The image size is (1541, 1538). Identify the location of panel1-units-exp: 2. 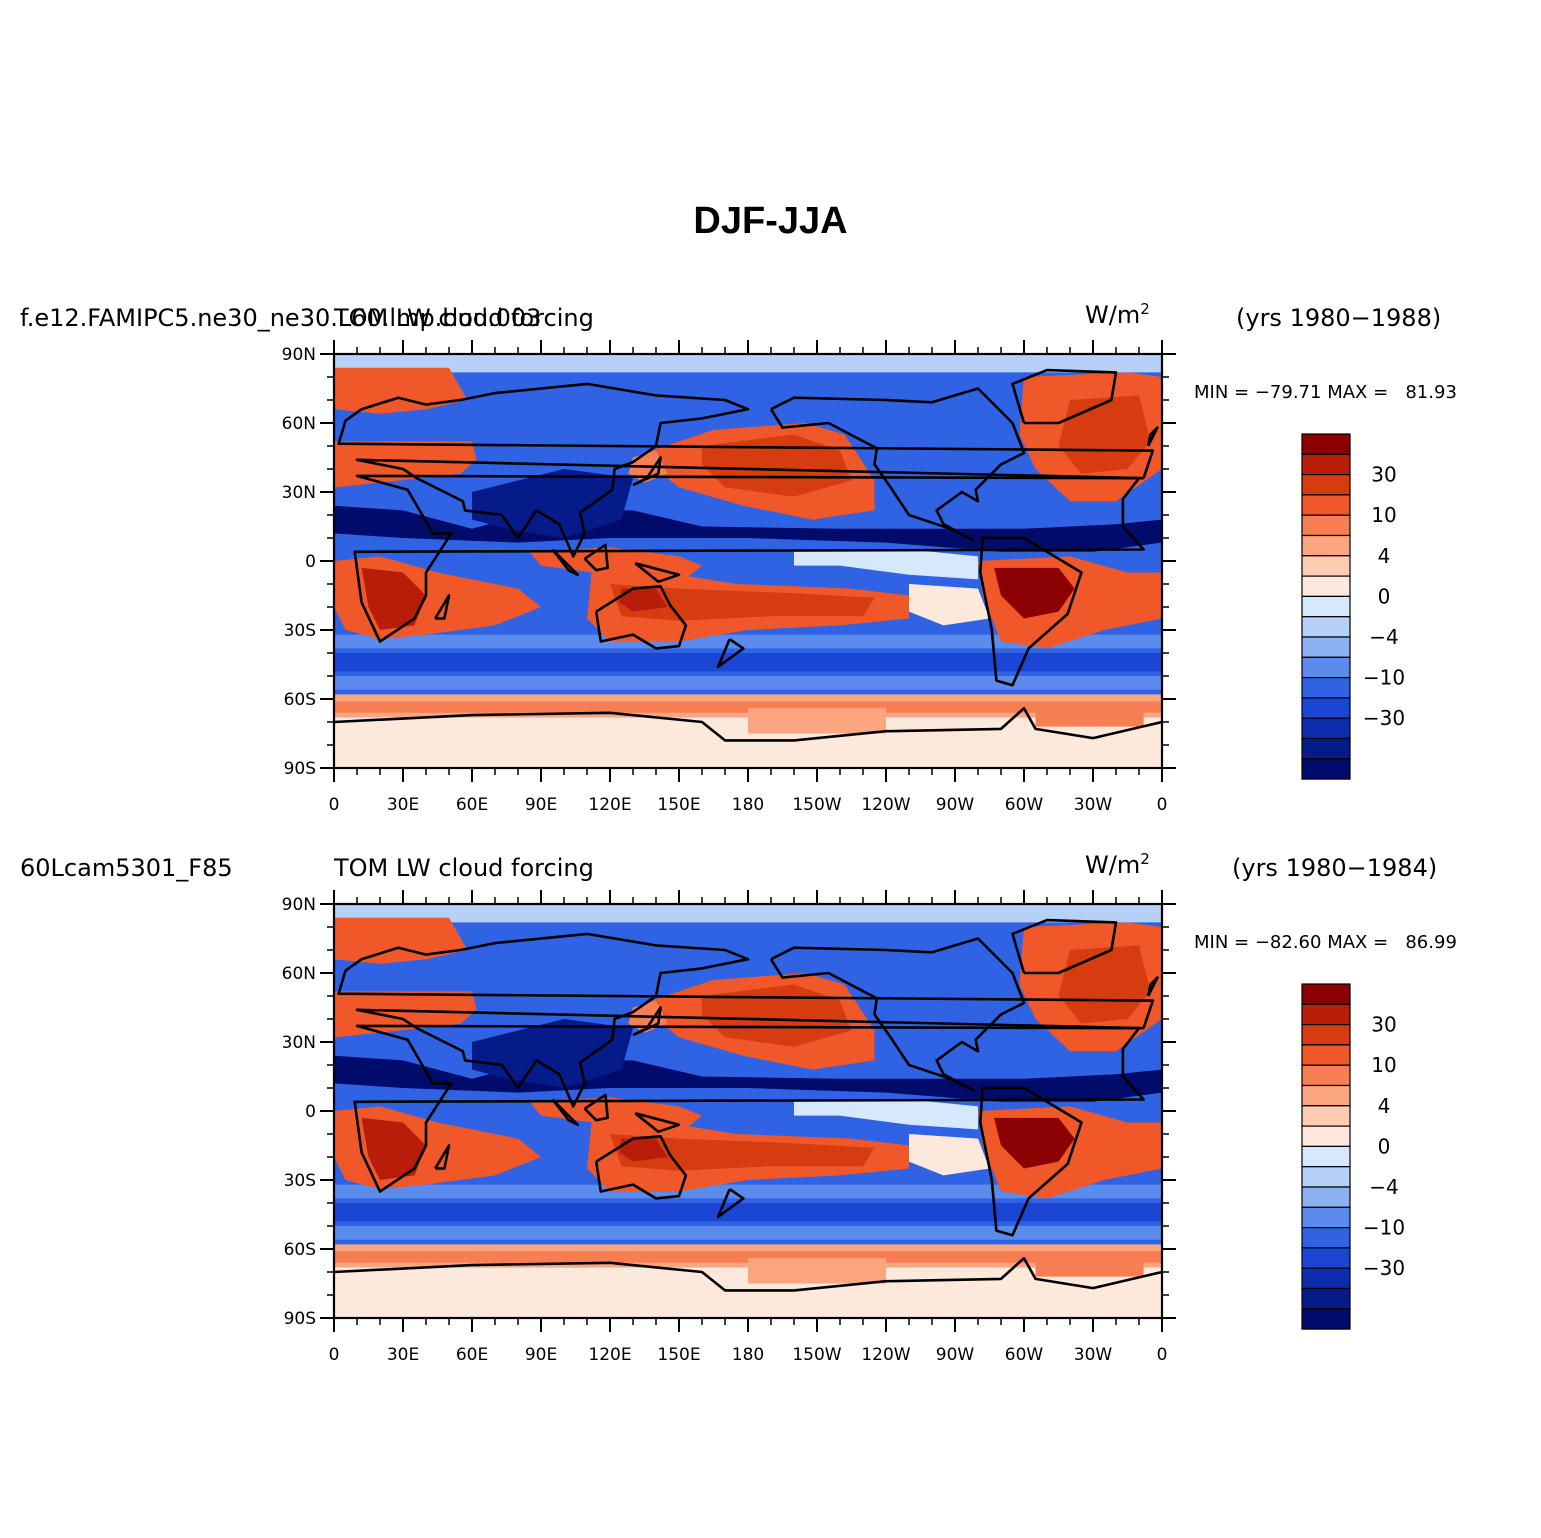
(1145, 309).